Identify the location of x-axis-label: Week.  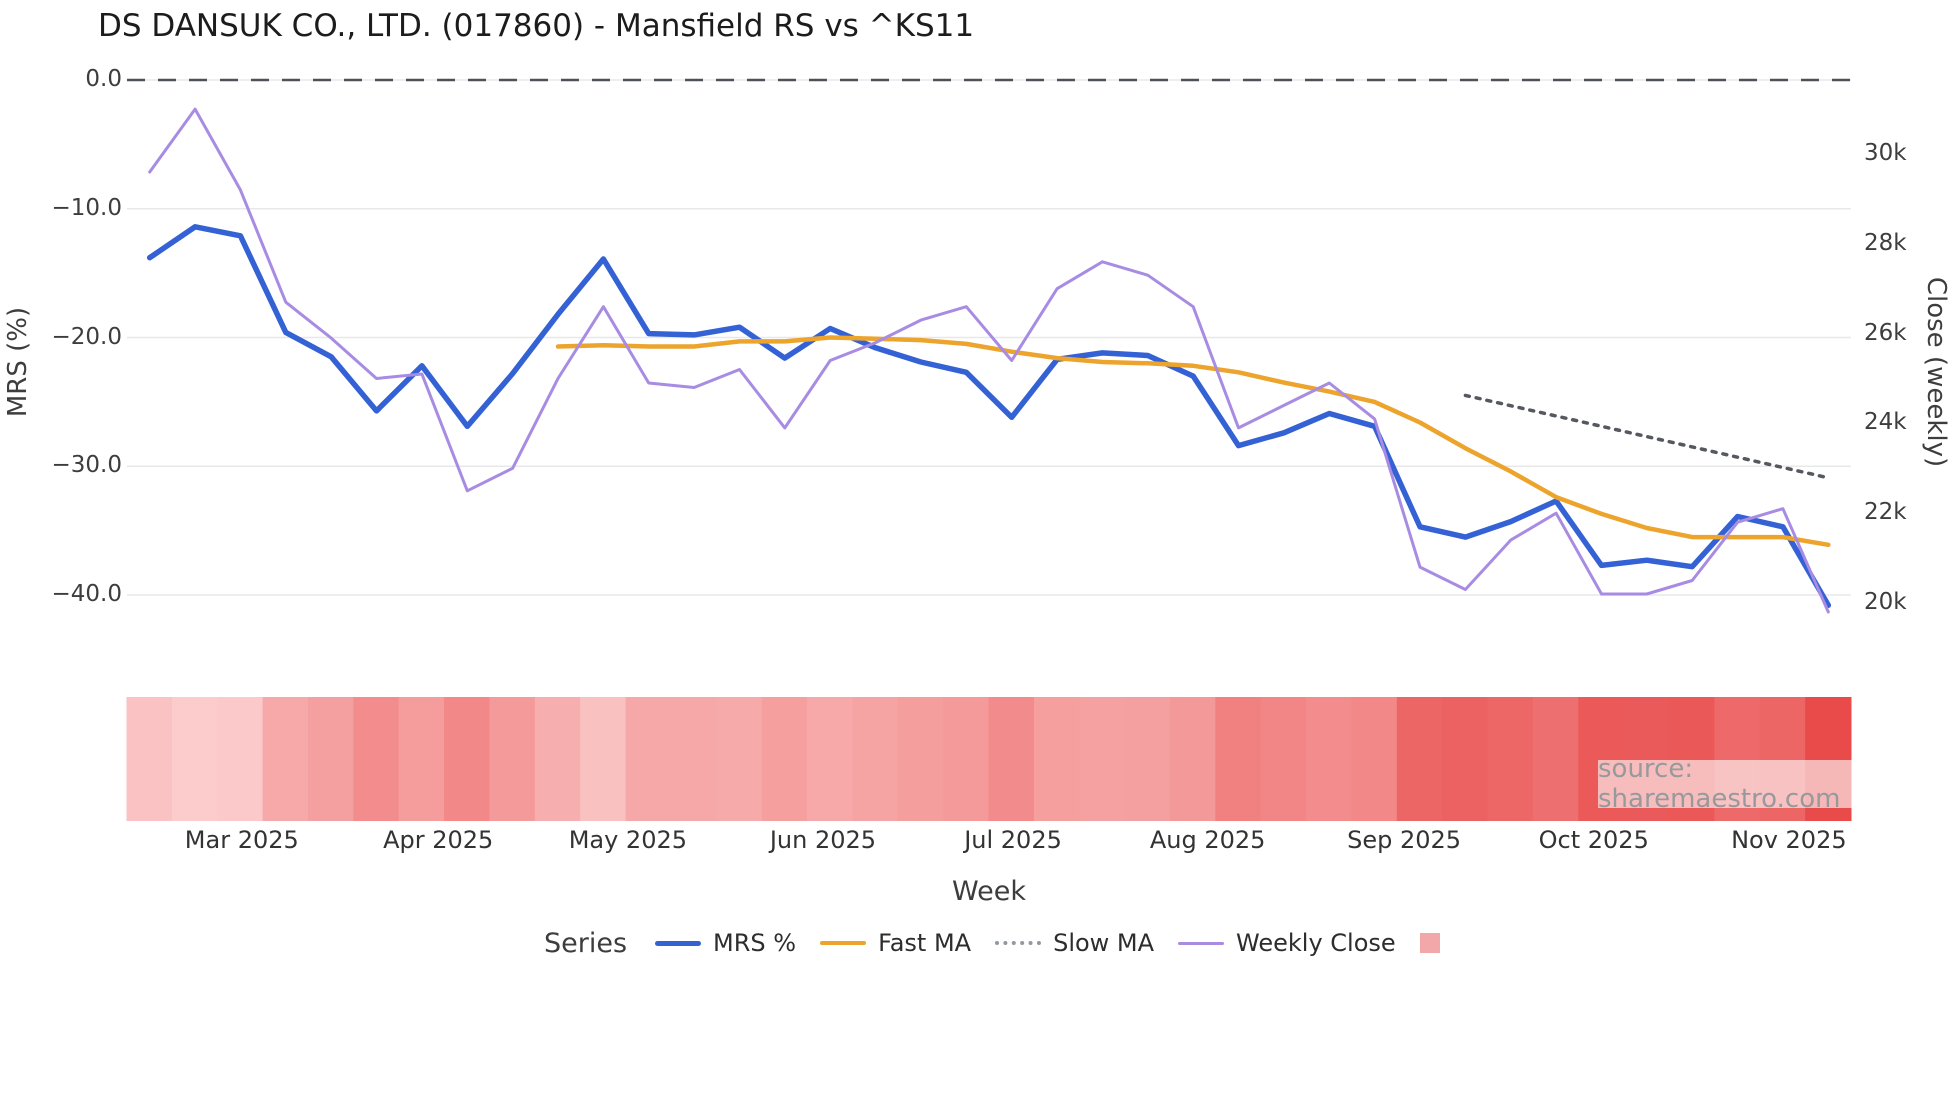
(989, 891).